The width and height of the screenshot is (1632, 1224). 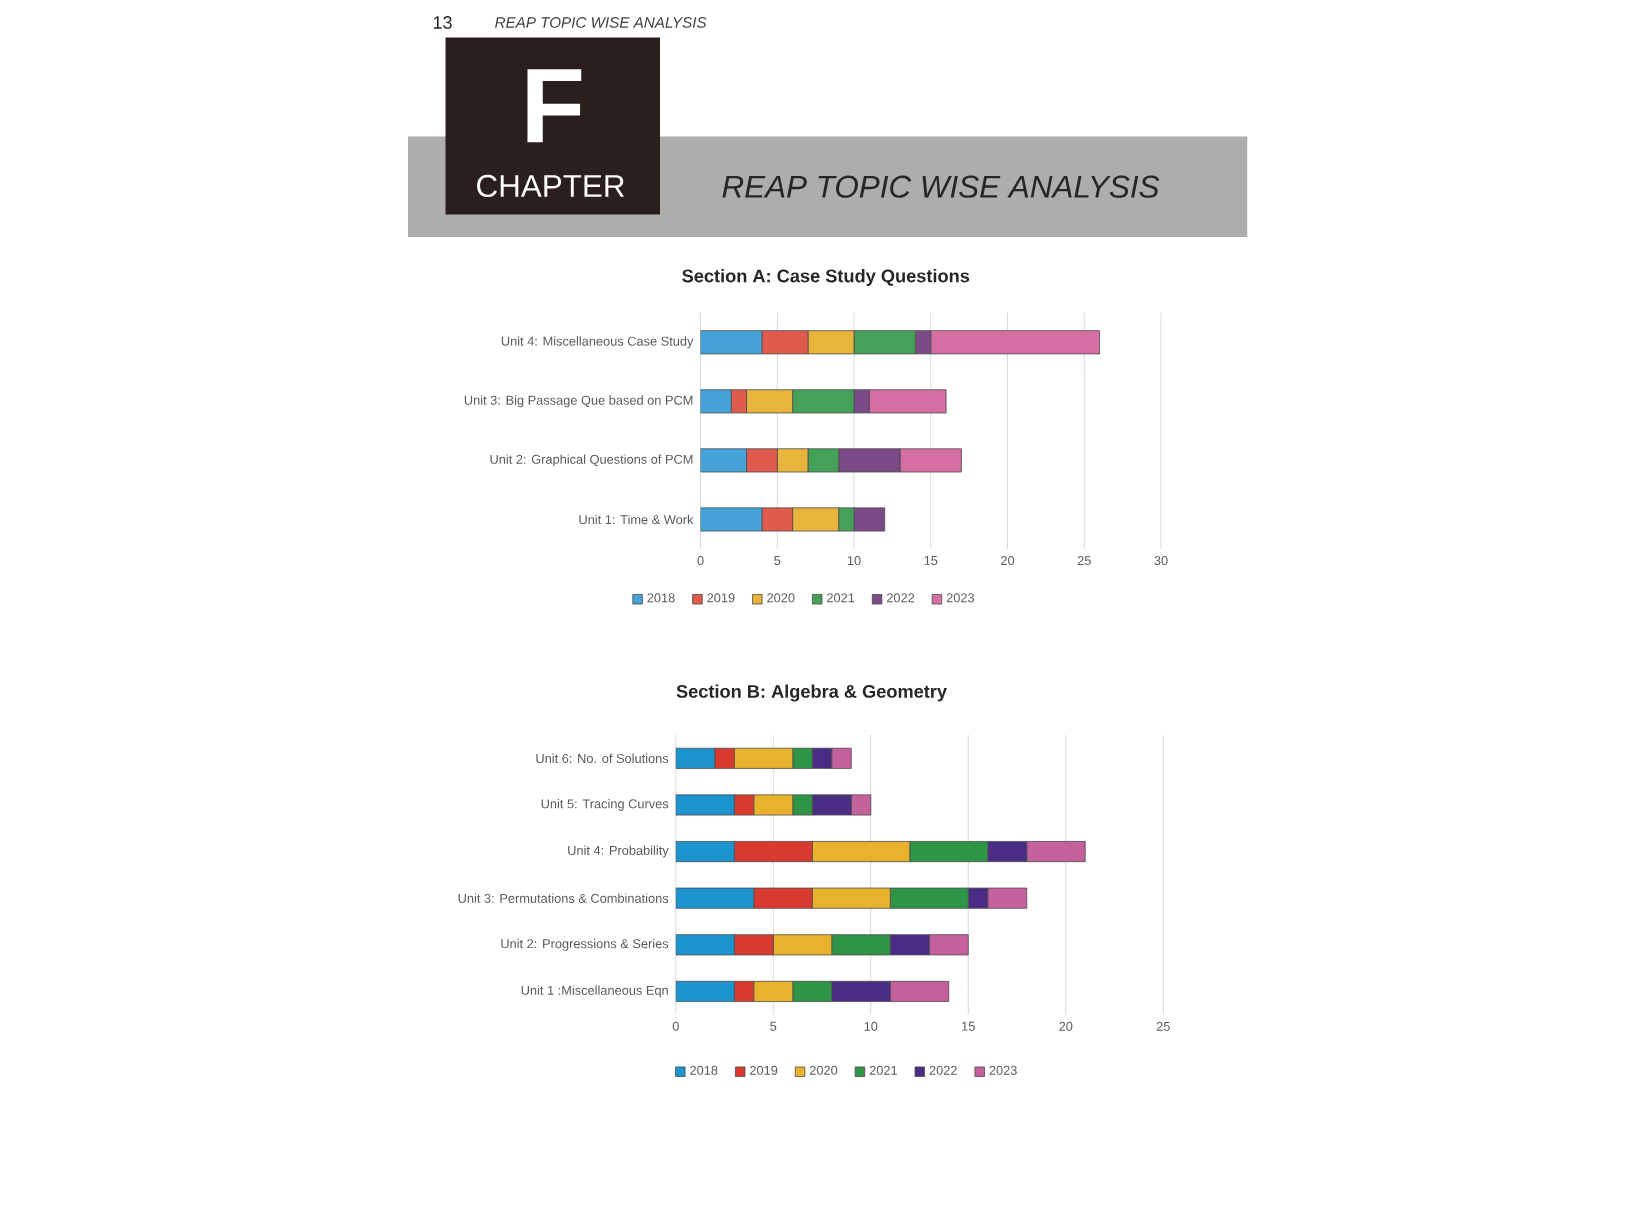 I want to click on y-tick-label: Unit 6: No. of Solutions, so click(x=602, y=758).